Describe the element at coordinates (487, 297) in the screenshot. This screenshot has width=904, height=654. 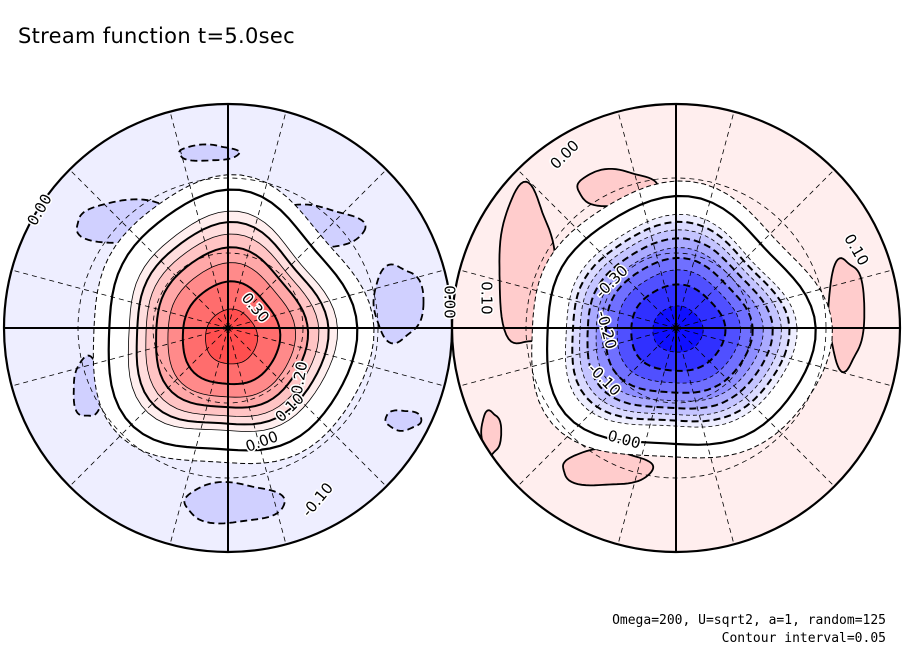
I see `contour-label: 0.10` at that location.